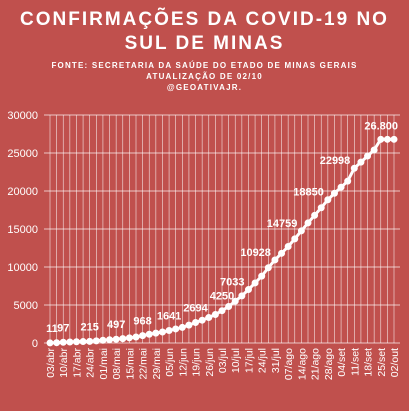 The width and height of the screenshot is (409, 411). Describe the element at coordinates (169, 317) in the screenshot. I see `data-label: 1641` at that location.